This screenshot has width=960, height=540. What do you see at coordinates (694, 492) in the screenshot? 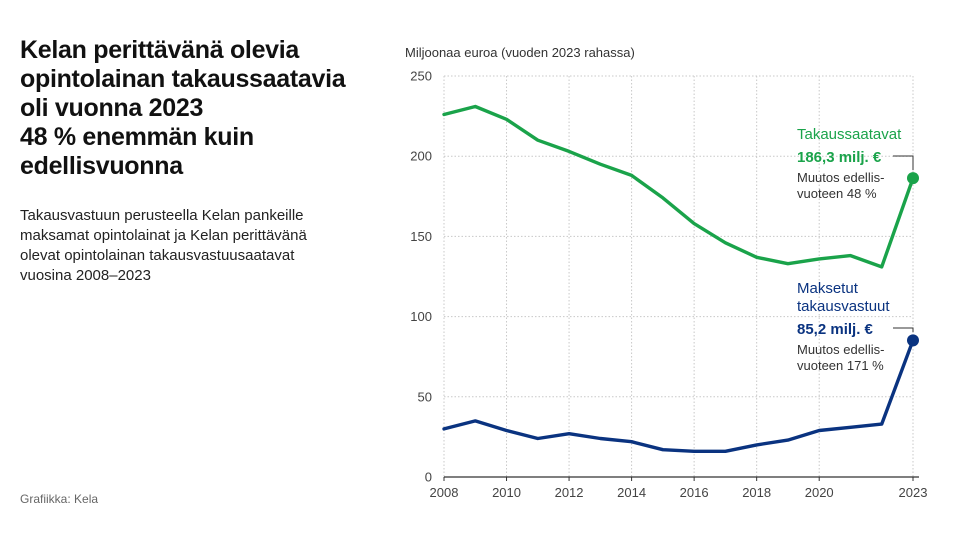
I see `x-tick-label: 2016` at bounding box center [694, 492].